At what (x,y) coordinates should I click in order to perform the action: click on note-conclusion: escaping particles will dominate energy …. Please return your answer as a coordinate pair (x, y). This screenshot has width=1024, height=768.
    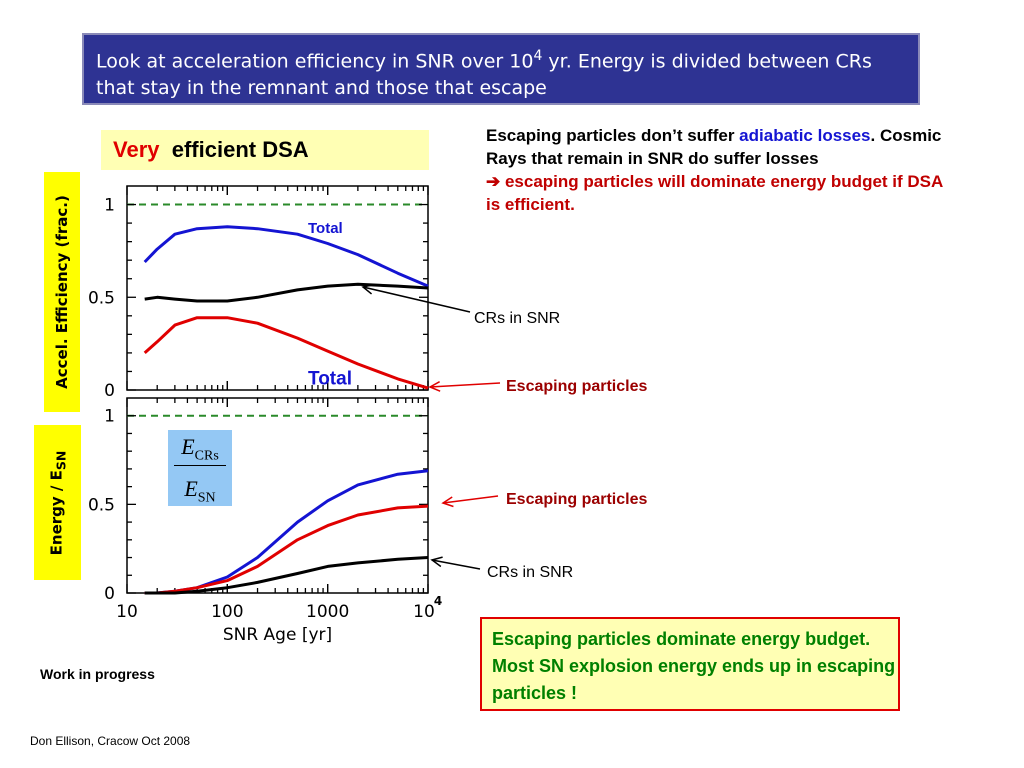
    Looking at the image, I should click on (714, 193).